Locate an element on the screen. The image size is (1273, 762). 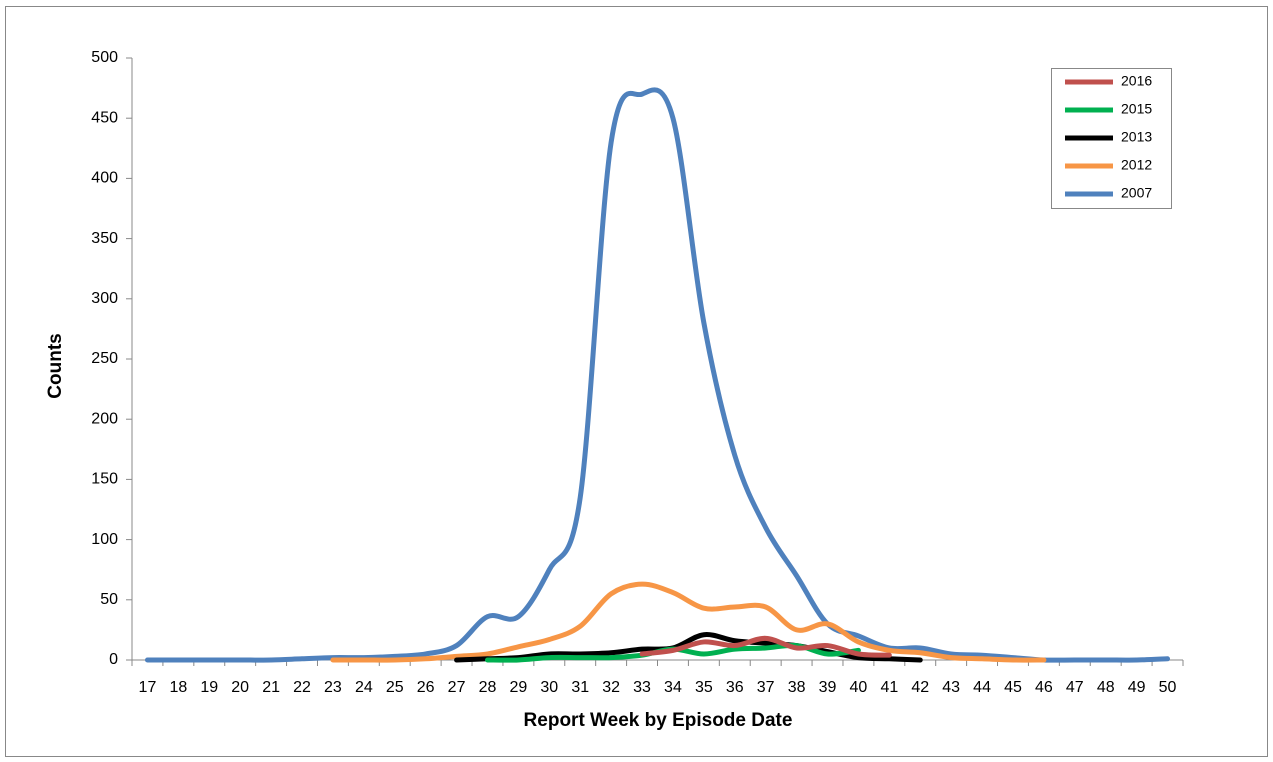
y-axis-title: Counts is located at coordinates (55, 365).